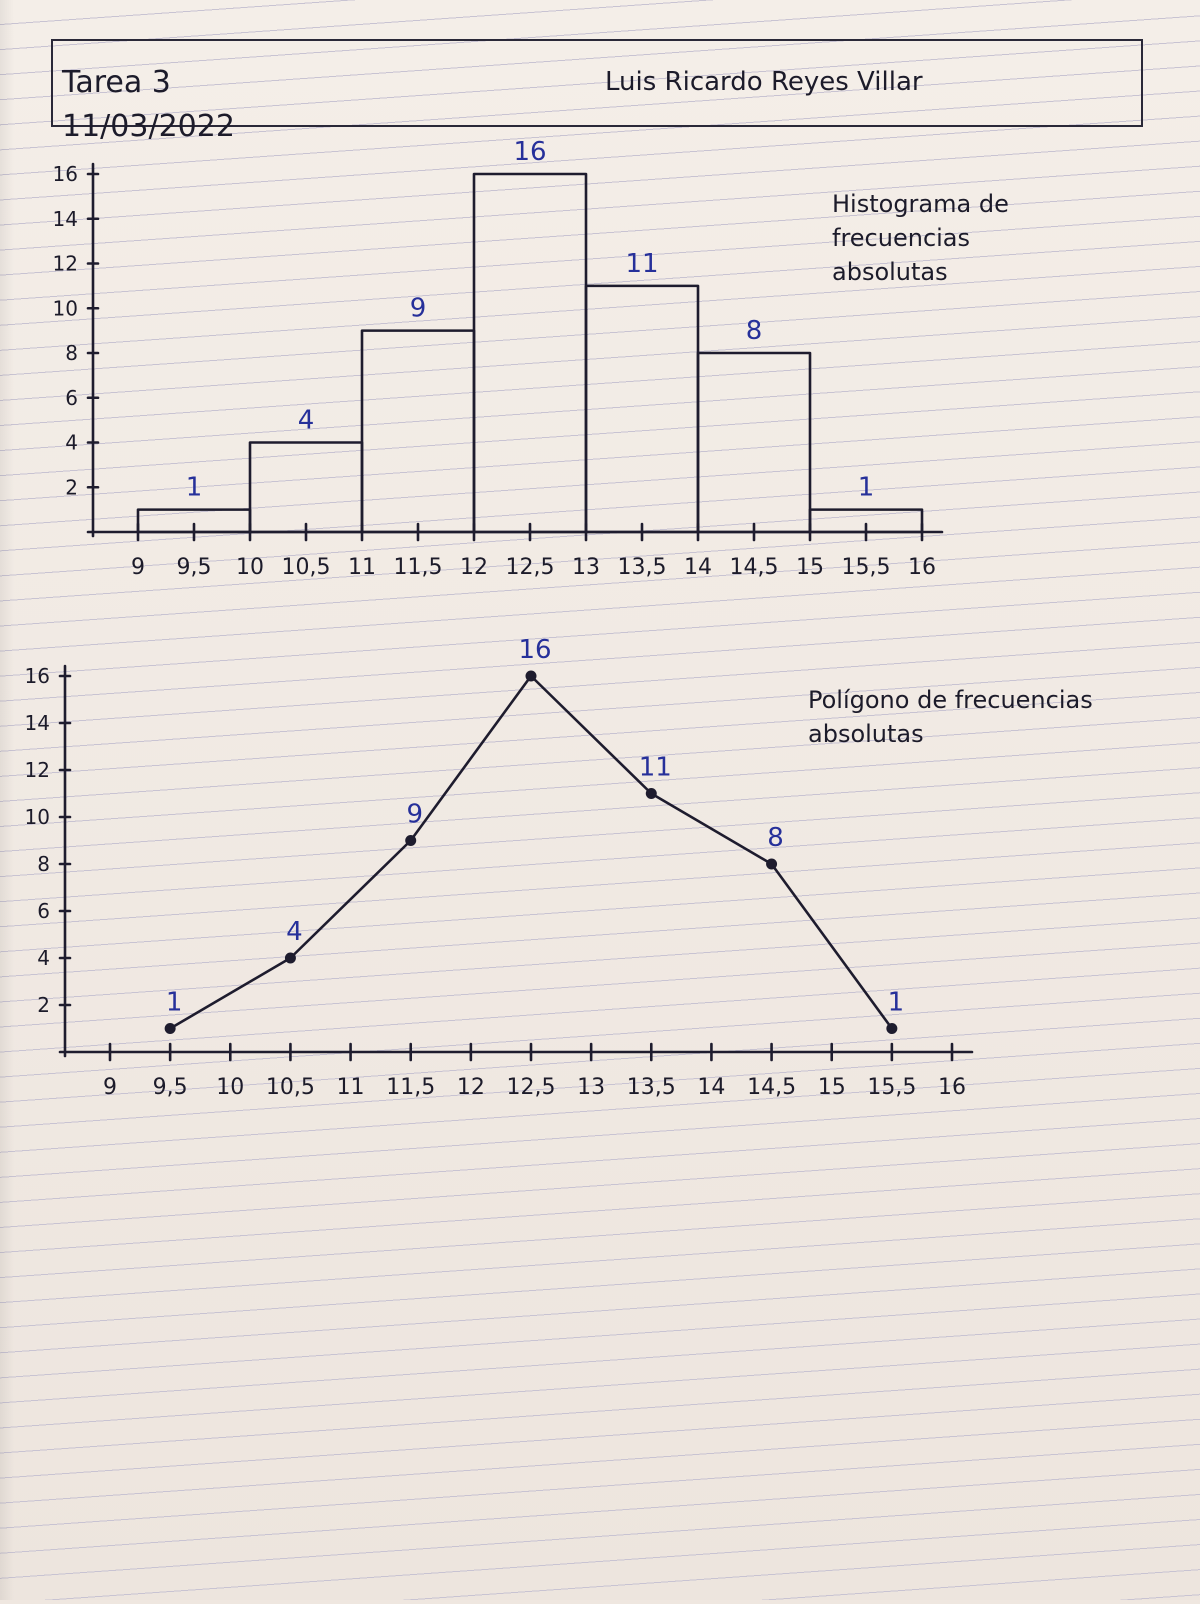 The height and width of the screenshot is (1604, 1200). What do you see at coordinates (148, 126) in the screenshot?
I see `assignment-date: 11/03/2022` at bounding box center [148, 126].